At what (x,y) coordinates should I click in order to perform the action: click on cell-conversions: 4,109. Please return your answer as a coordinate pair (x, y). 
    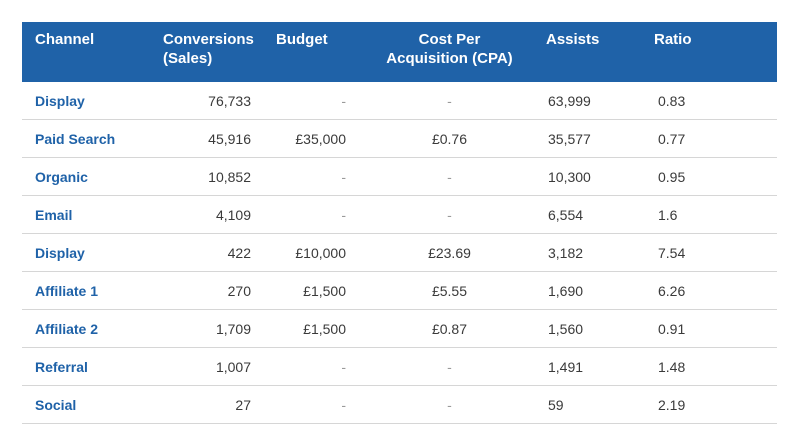
    Looking at the image, I should click on (211, 214).